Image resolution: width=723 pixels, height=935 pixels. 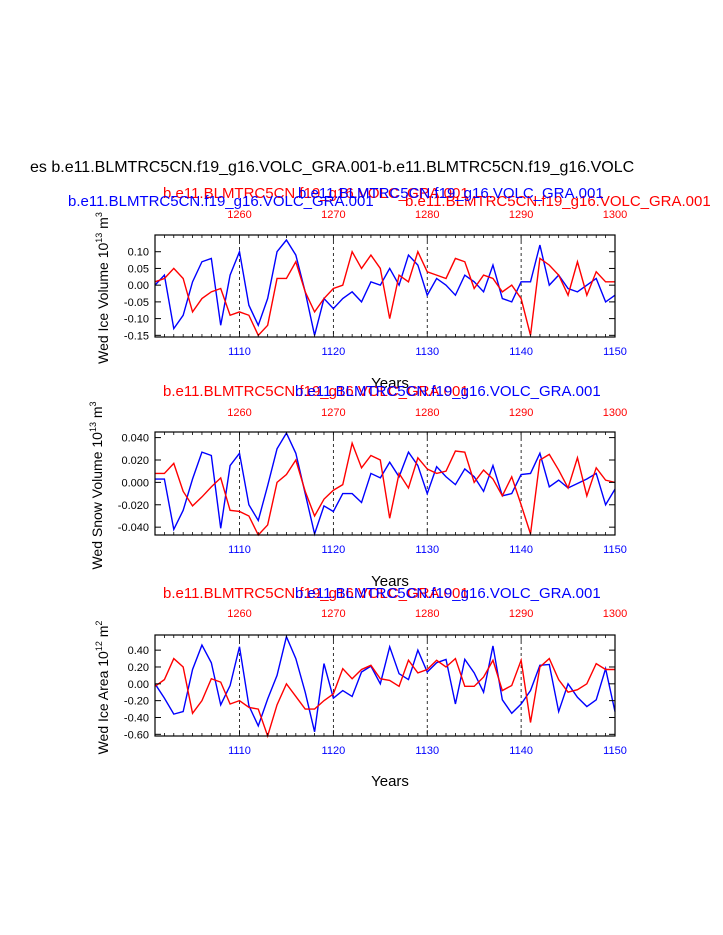 What do you see at coordinates (133, 528) in the screenshot?
I see `y-tick-label: -0.040` at bounding box center [133, 528].